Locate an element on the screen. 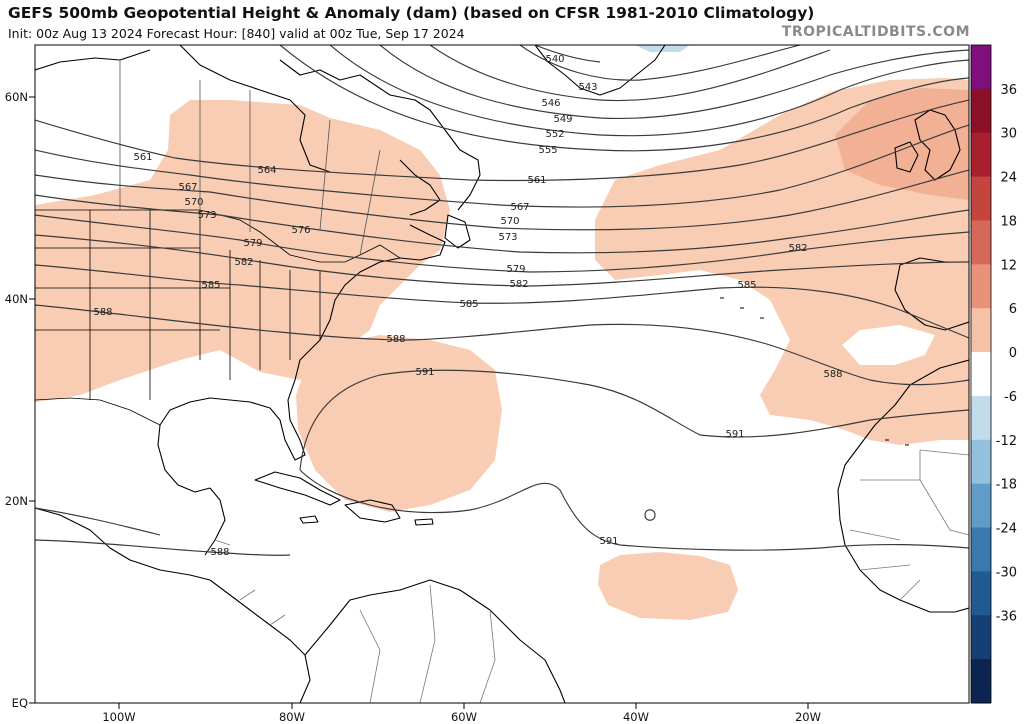  lon-label-60w: 60W is located at coordinates (464, 717).